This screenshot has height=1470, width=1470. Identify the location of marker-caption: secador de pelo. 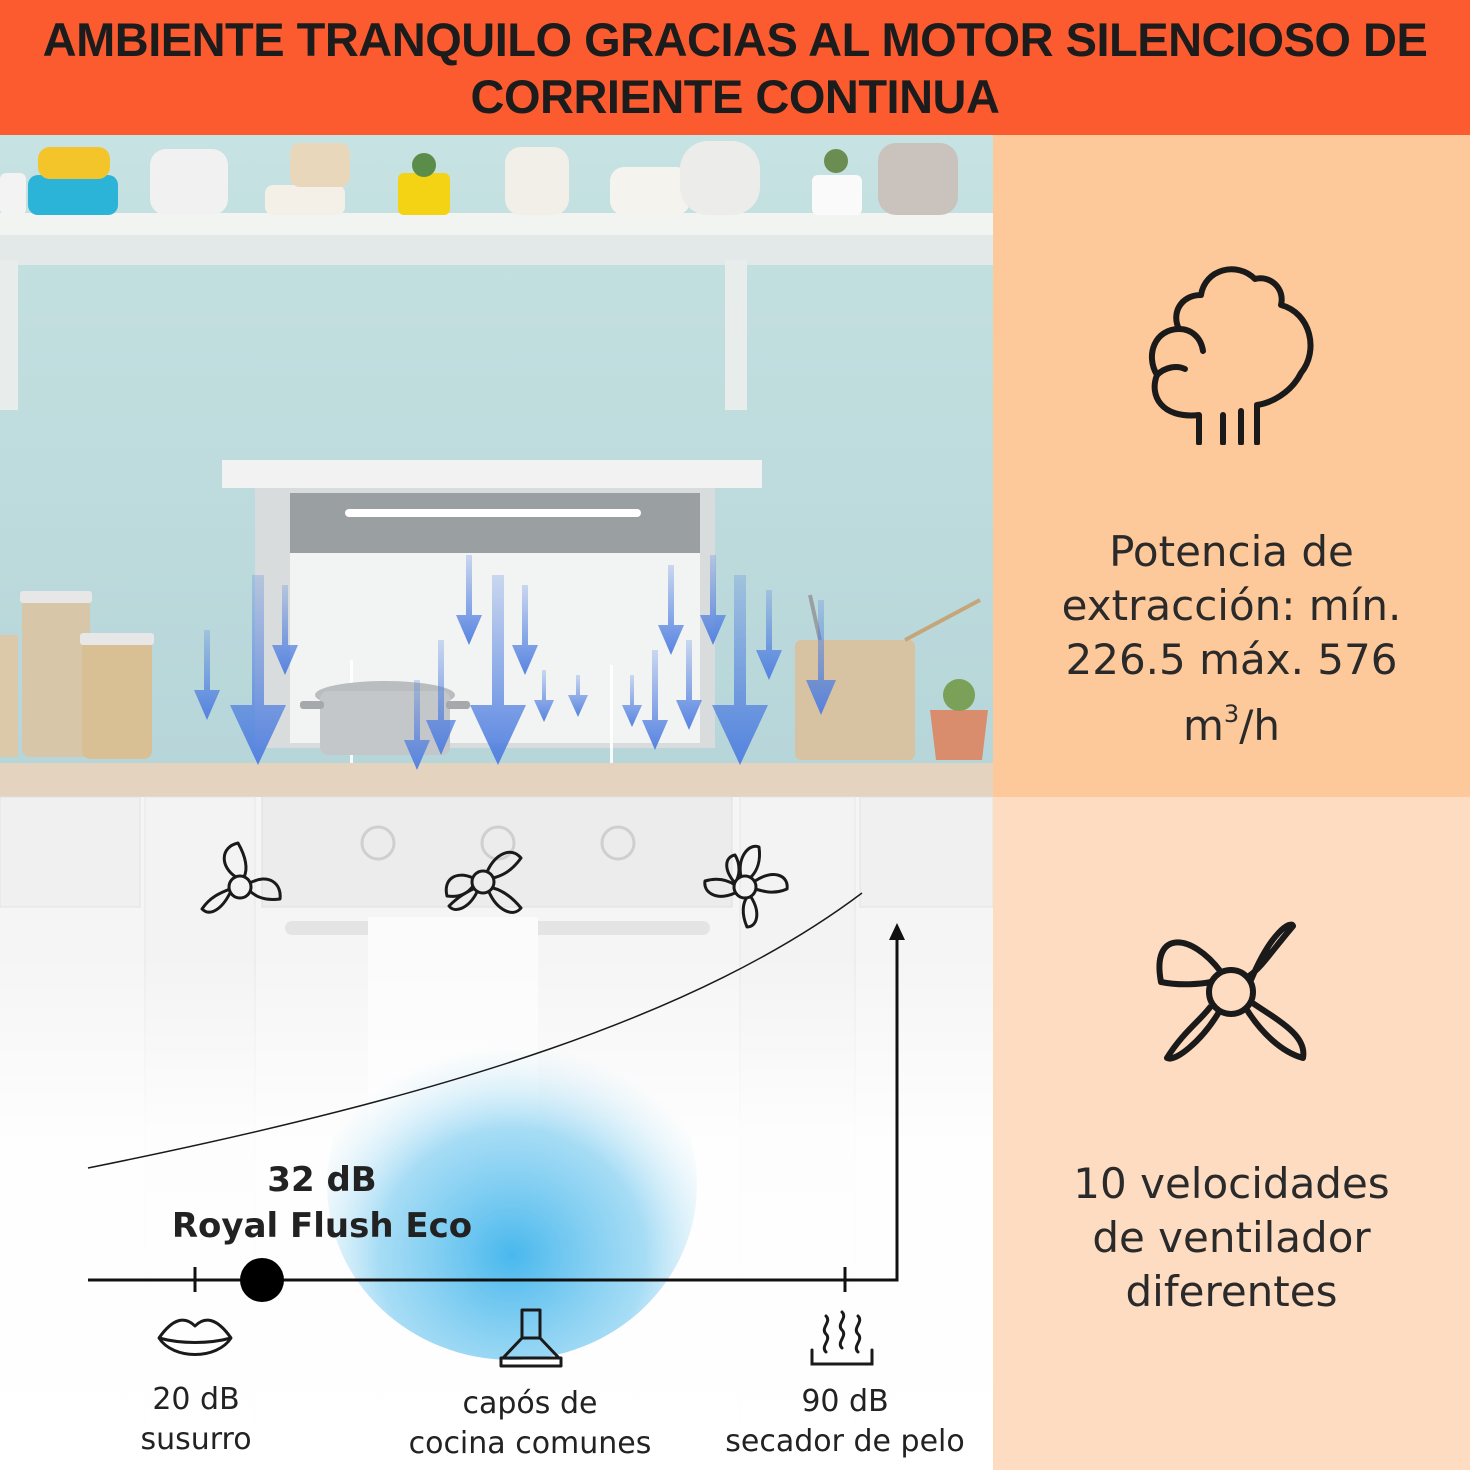
(845, 1441).